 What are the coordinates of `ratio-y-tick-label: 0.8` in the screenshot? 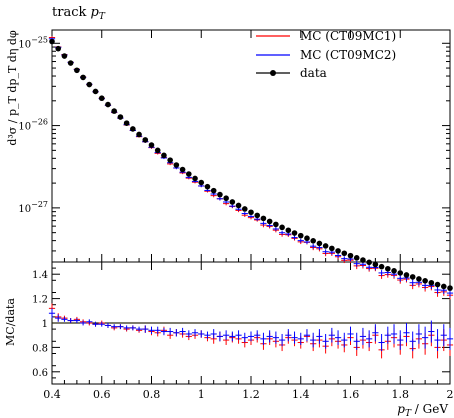 It's located at (40, 348).